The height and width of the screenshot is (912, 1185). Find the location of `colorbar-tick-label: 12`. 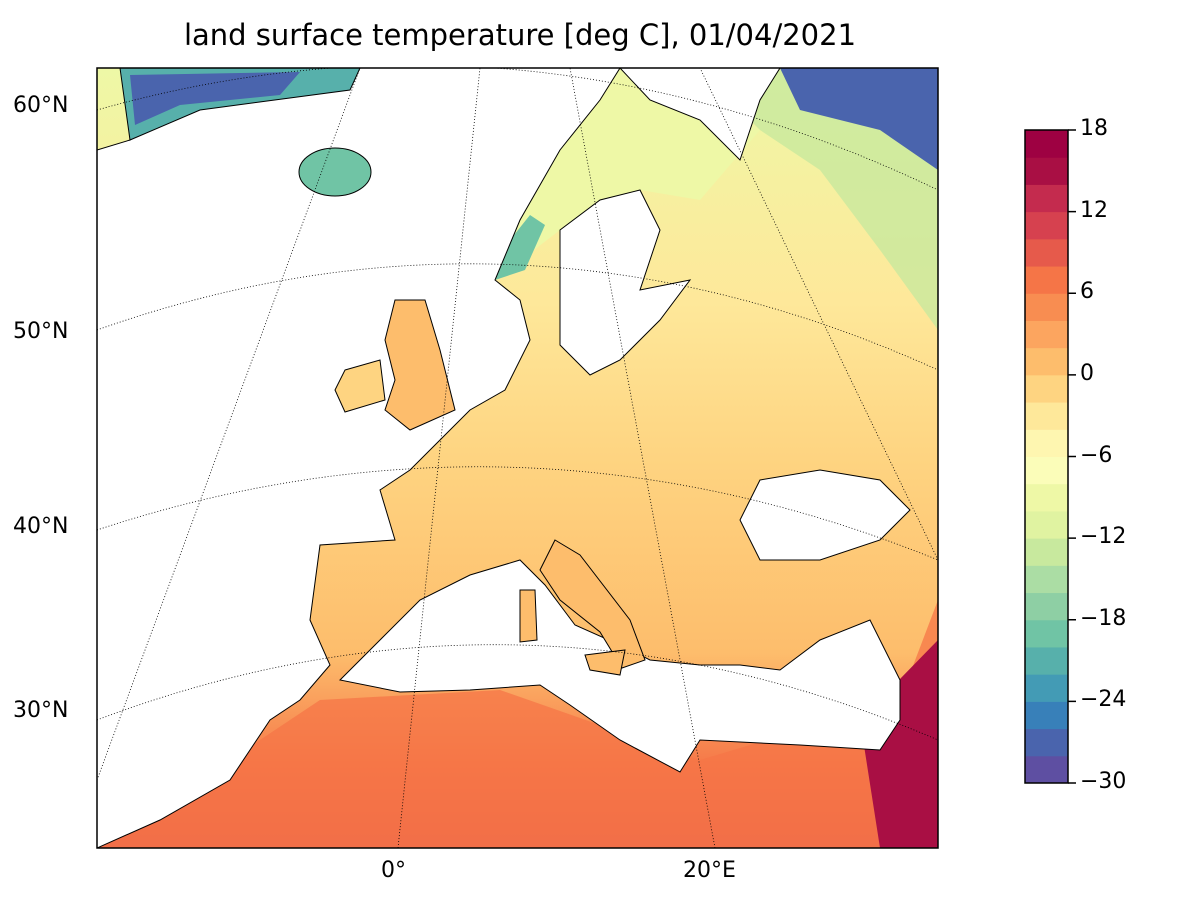

colorbar-tick-label: 12 is located at coordinates (1094, 210).